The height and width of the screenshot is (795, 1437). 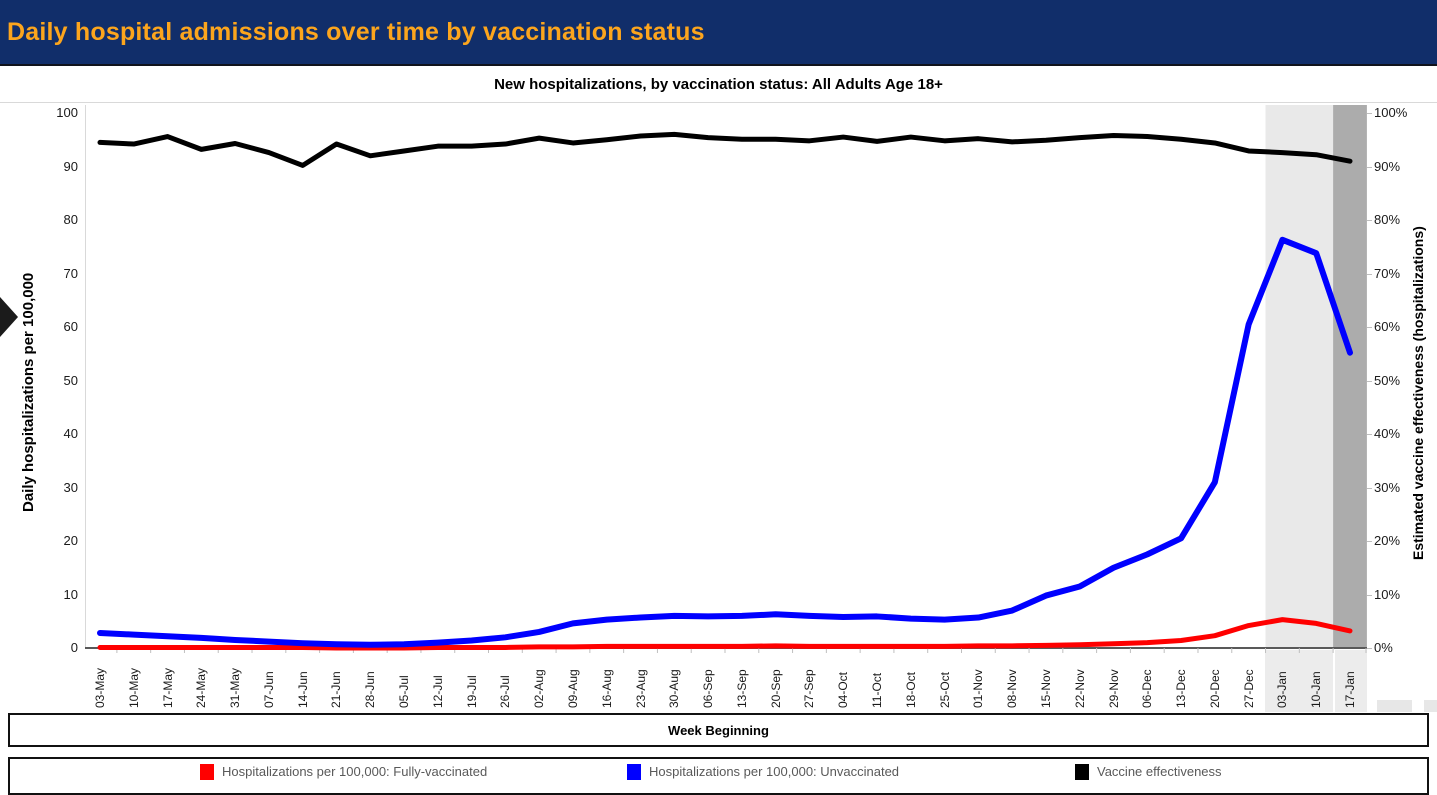 What do you see at coordinates (725, 634) in the screenshot?
I see `series-line-fully-vaccinated` at bounding box center [725, 634].